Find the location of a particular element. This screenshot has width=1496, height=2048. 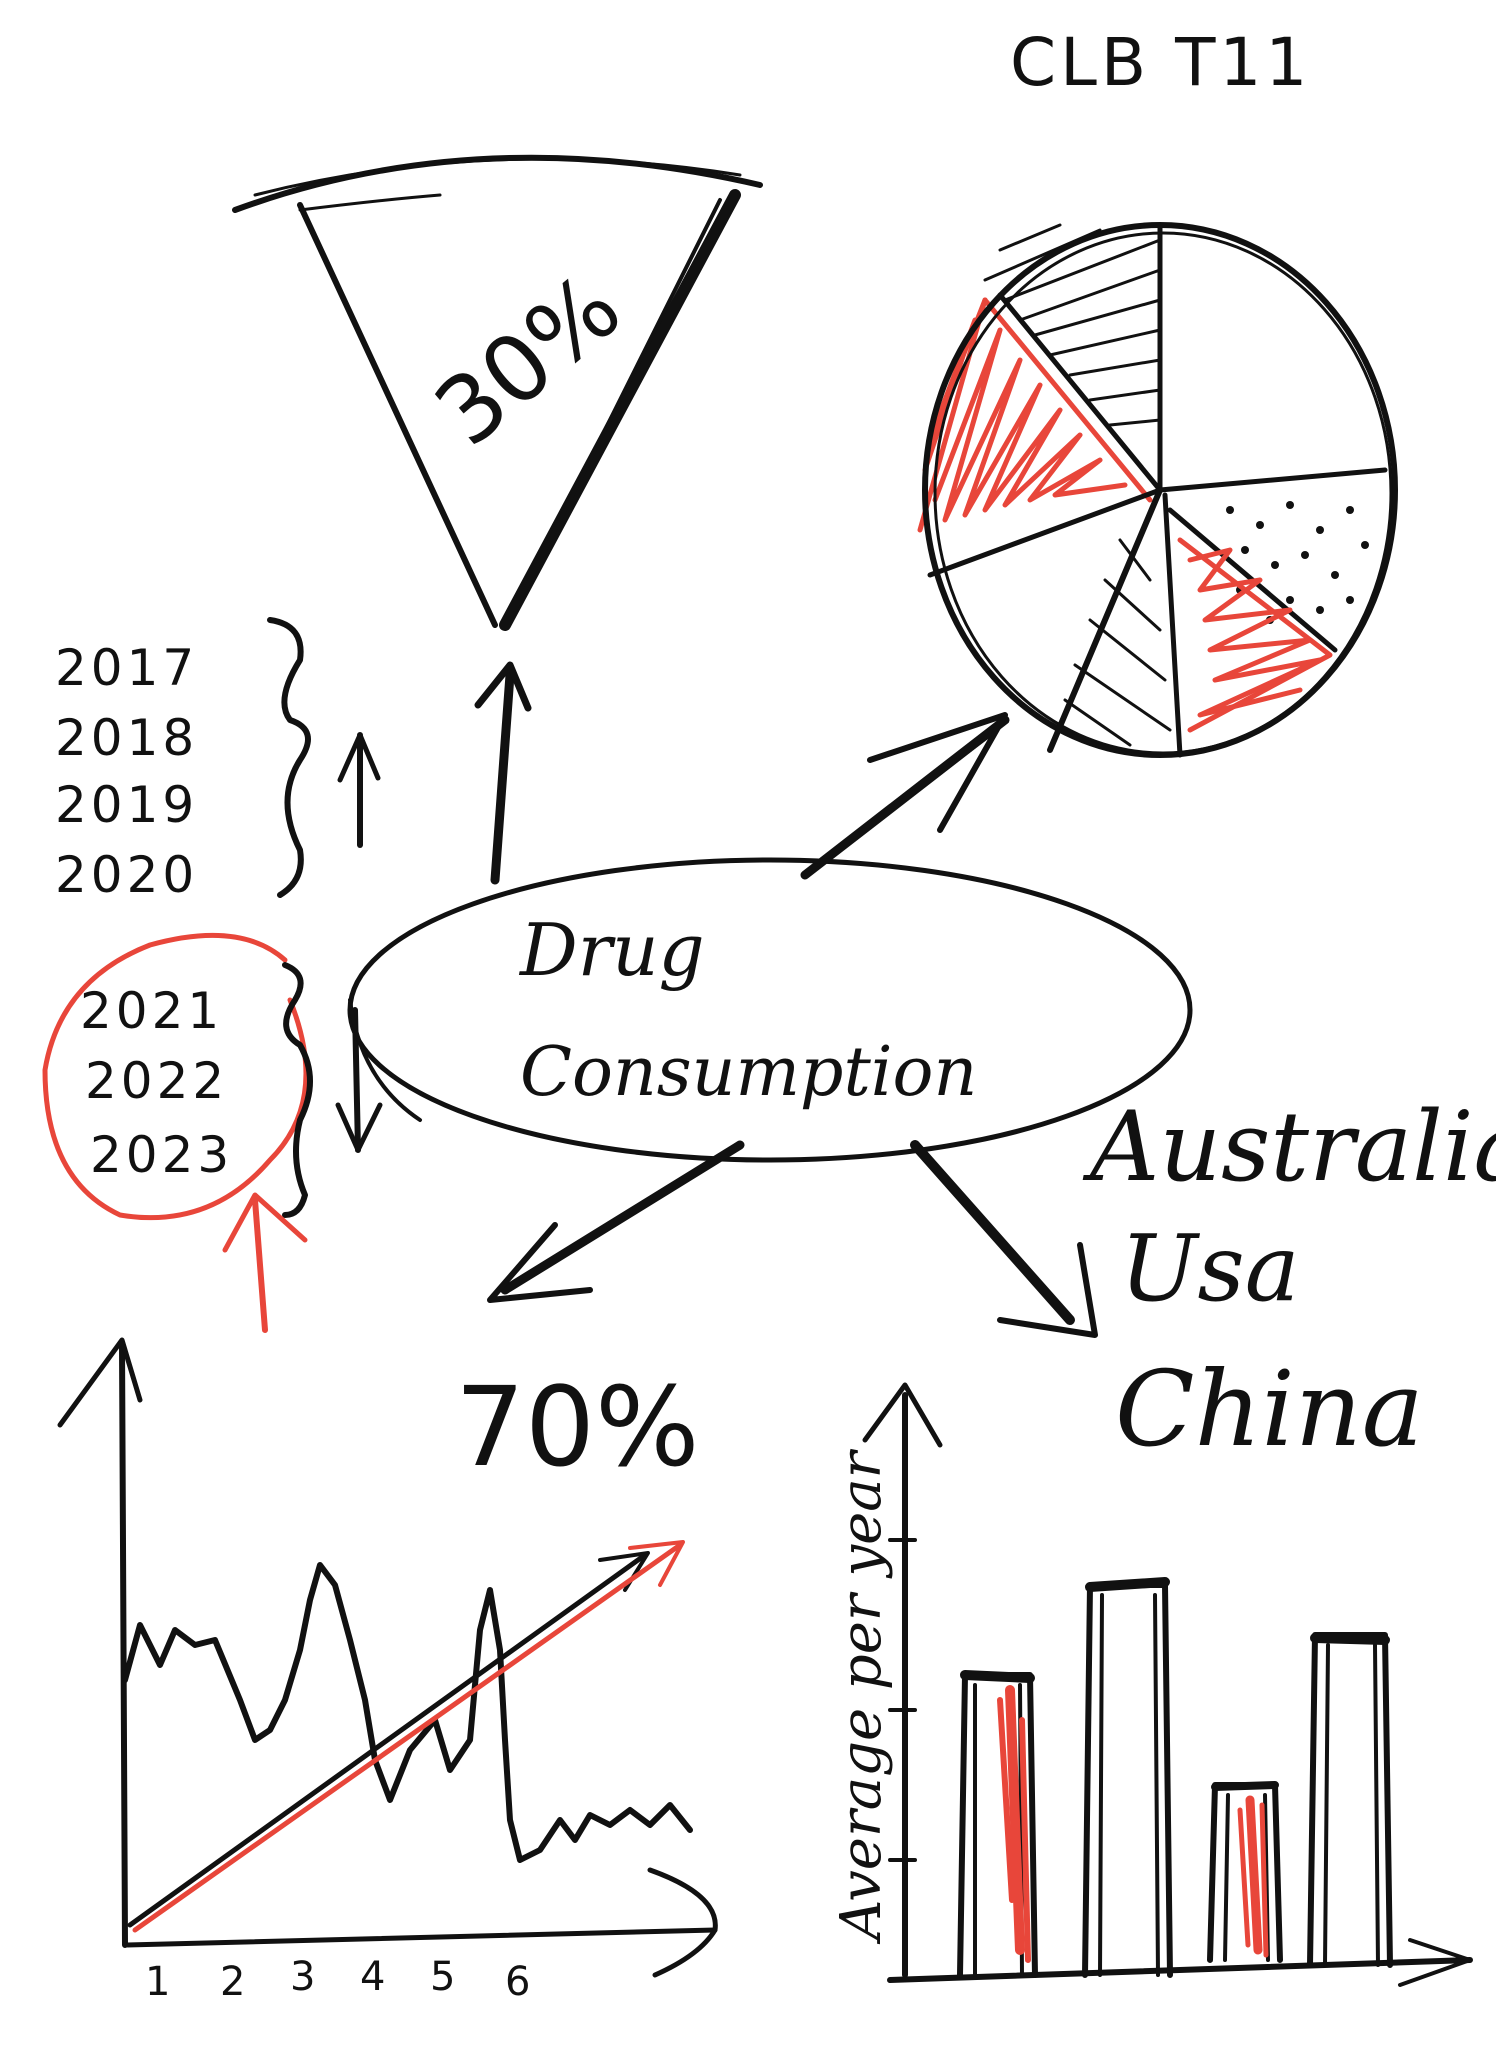

arrow-up-small is located at coordinates (359, 790).